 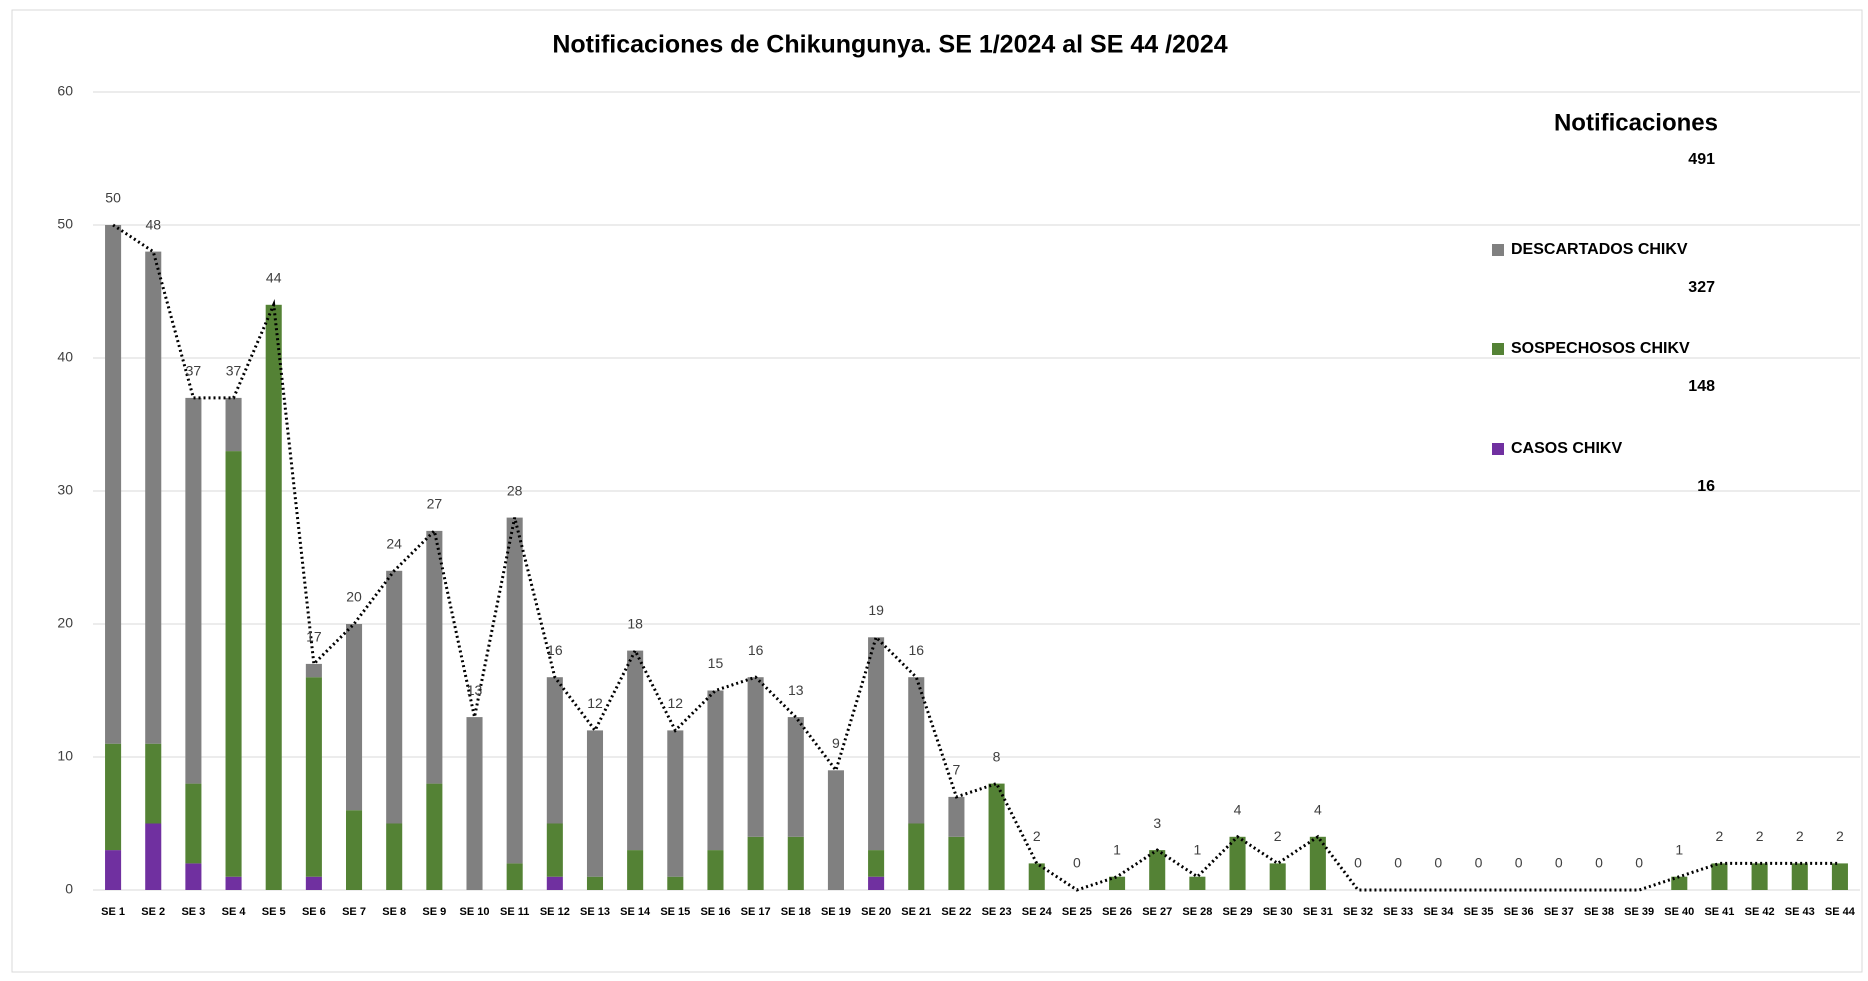 What do you see at coordinates (1719, 912) in the screenshot?
I see `x-tick-label: SE 41` at bounding box center [1719, 912].